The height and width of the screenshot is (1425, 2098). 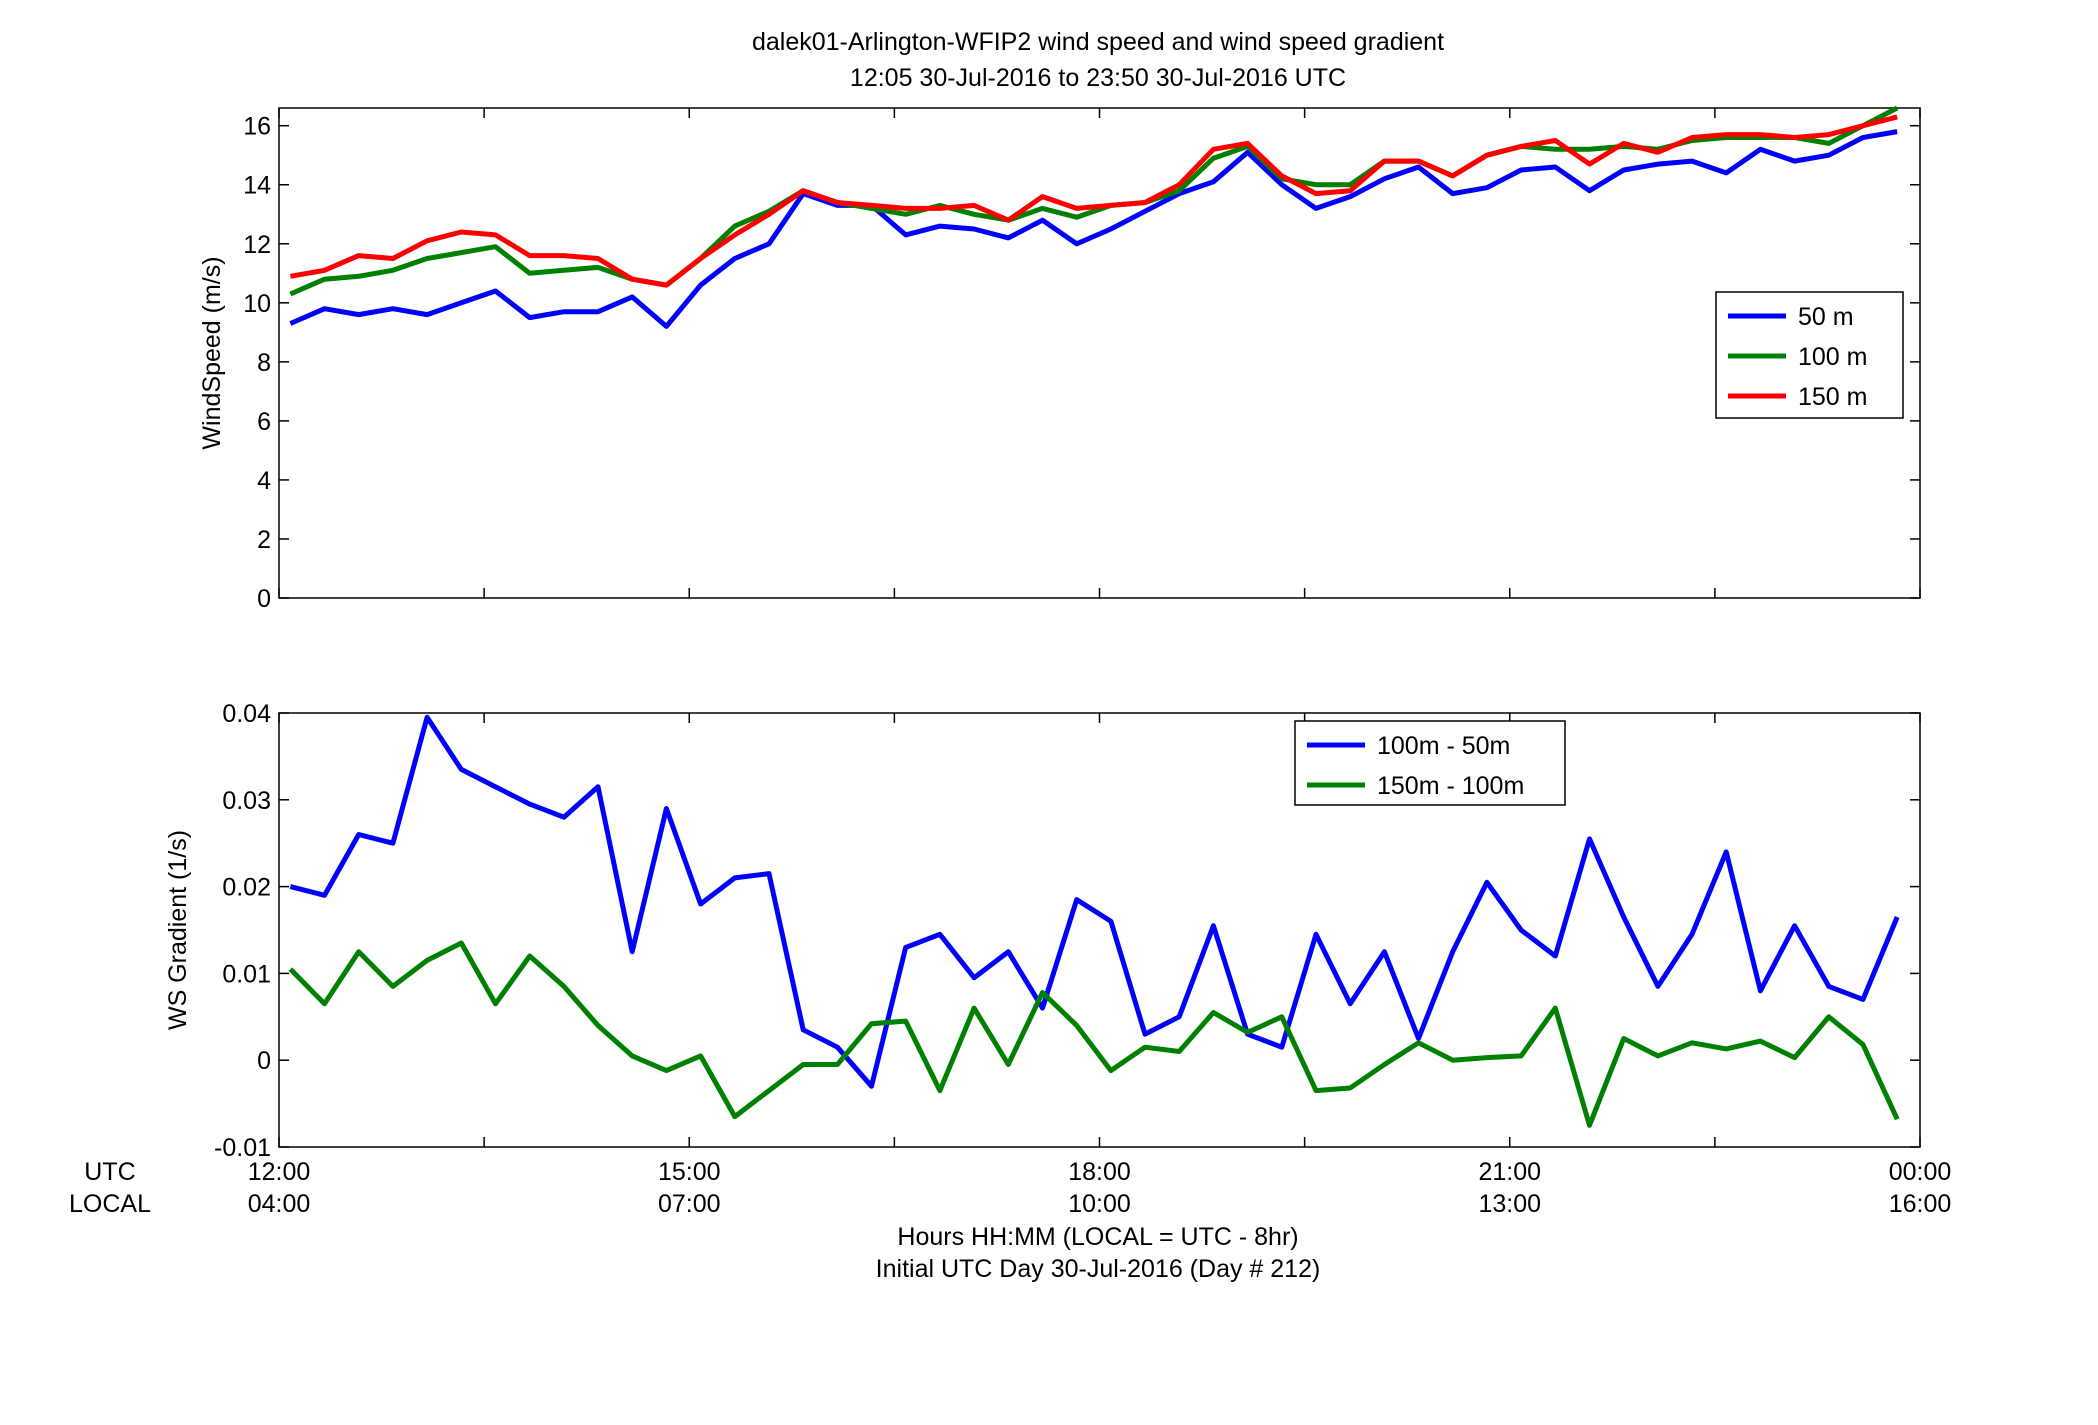 I want to click on legend-entry: 50 m, so click(x=1826, y=317).